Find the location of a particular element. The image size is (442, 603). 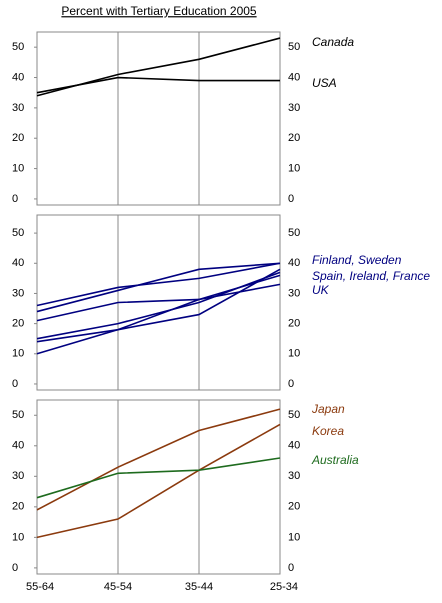

x-tick-label: 45-54 is located at coordinates (118, 587).